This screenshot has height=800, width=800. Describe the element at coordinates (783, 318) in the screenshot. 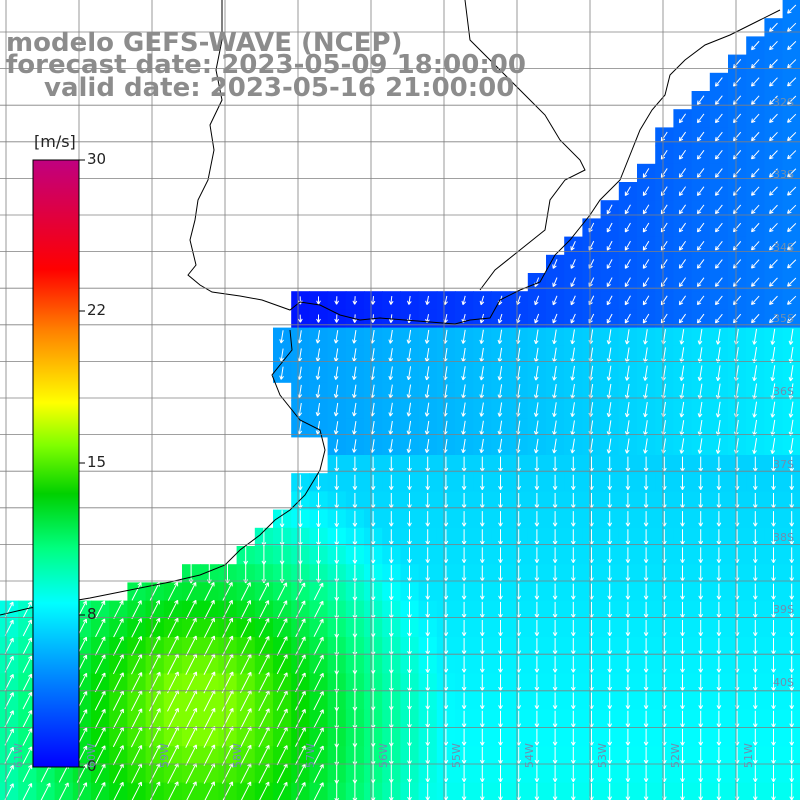

I see `latitude-label: 35S` at that location.